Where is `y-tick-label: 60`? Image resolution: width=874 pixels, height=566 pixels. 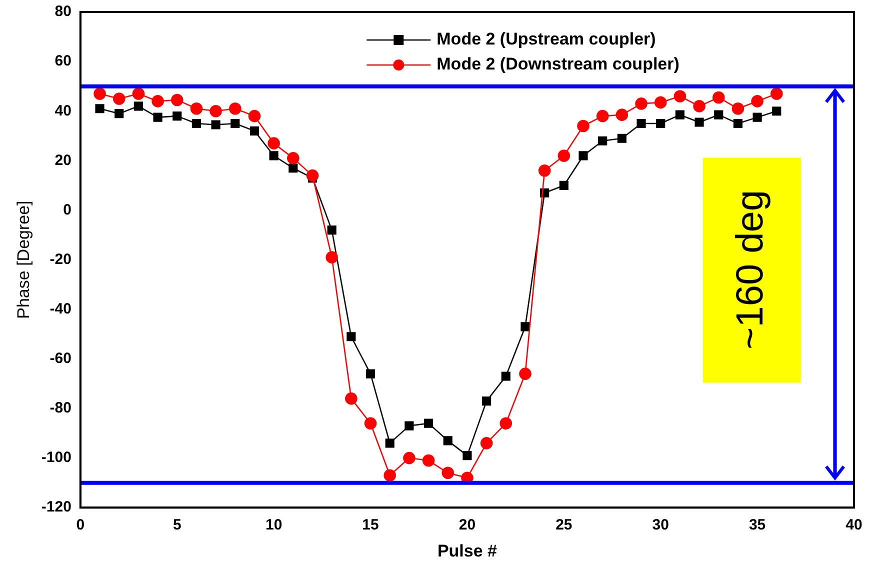
y-tick-label: 60 is located at coordinates (63, 61).